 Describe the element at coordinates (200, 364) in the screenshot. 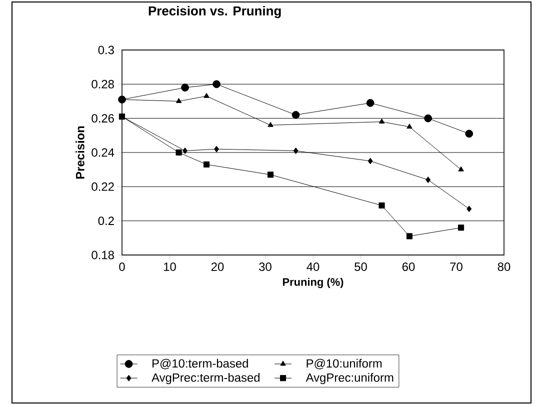

I see `legend-label: P@10:term-based` at that location.